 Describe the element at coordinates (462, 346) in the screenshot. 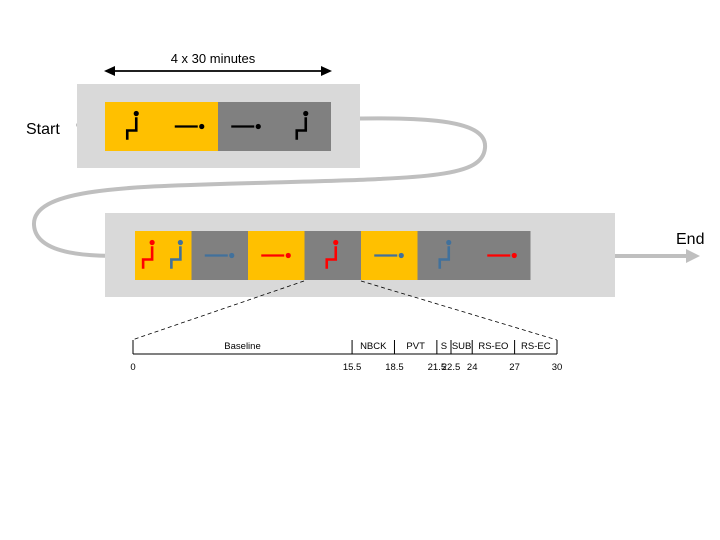

I see `timeline-segment-label: SUB` at that location.